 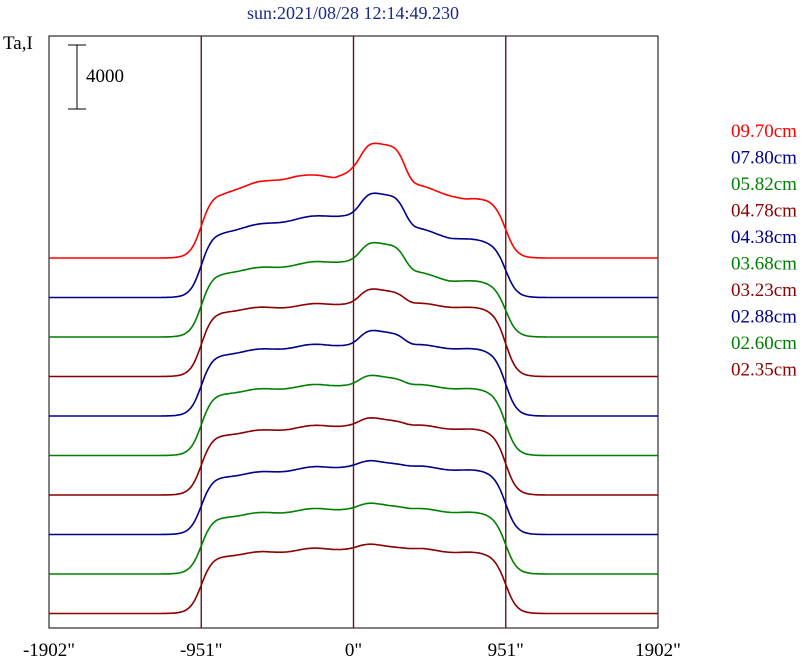 What do you see at coordinates (764, 184) in the screenshot?
I see `legend-entry: 05.82cm` at bounding box center [764, 184].